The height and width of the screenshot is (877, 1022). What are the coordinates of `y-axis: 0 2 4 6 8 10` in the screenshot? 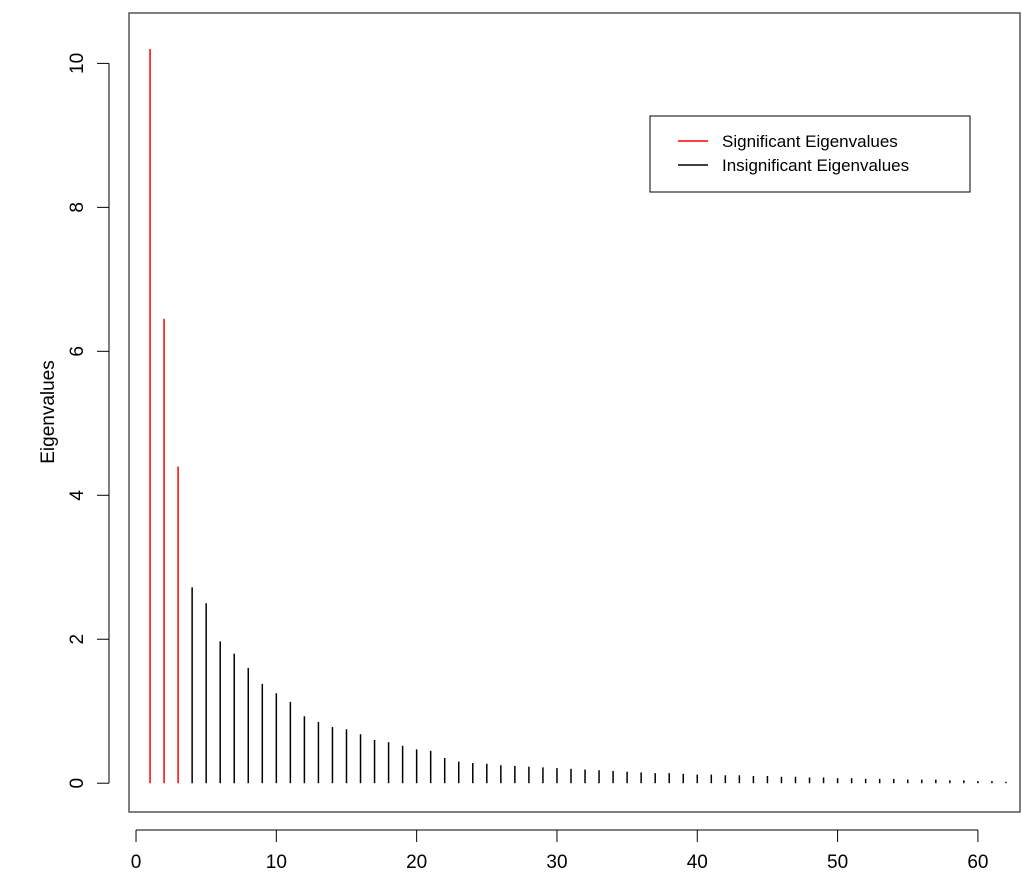 It's located at (88, 421).